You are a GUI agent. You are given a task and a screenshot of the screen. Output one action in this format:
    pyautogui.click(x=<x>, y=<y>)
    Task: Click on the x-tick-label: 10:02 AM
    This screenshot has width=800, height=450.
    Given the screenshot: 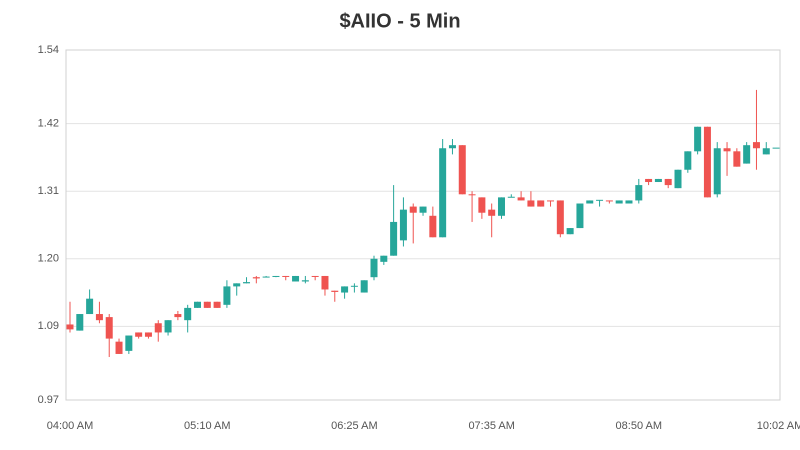 What is the action you would take?
    pyautogui.click(x=778, y=426)
    